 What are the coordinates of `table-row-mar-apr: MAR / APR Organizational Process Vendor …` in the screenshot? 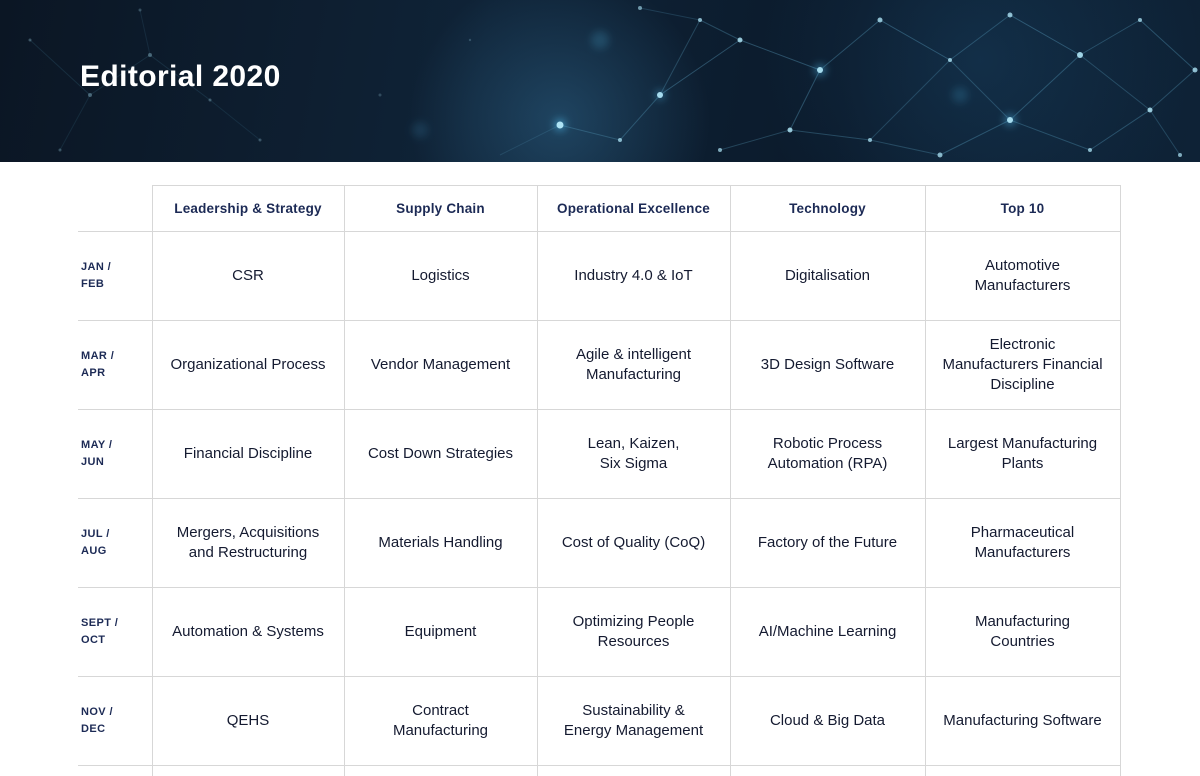 It's located at (599, 365).